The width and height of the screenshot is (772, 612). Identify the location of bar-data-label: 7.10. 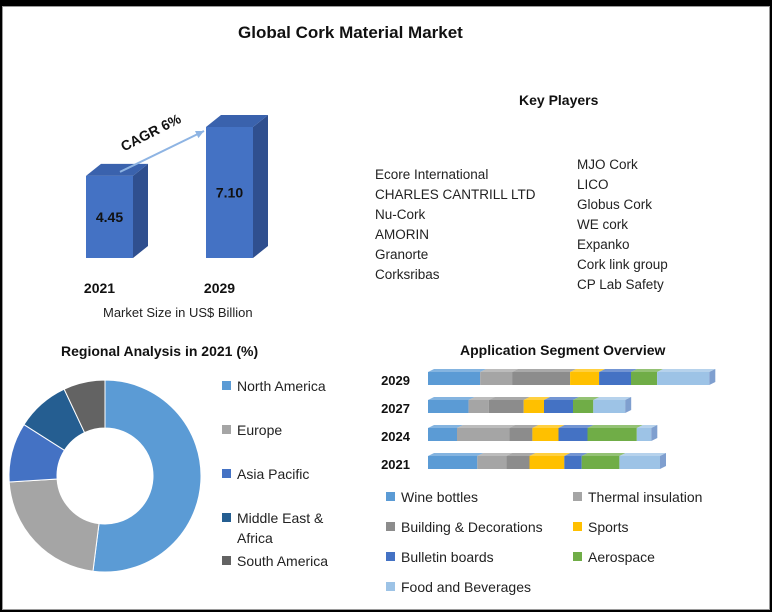
(229, 193).